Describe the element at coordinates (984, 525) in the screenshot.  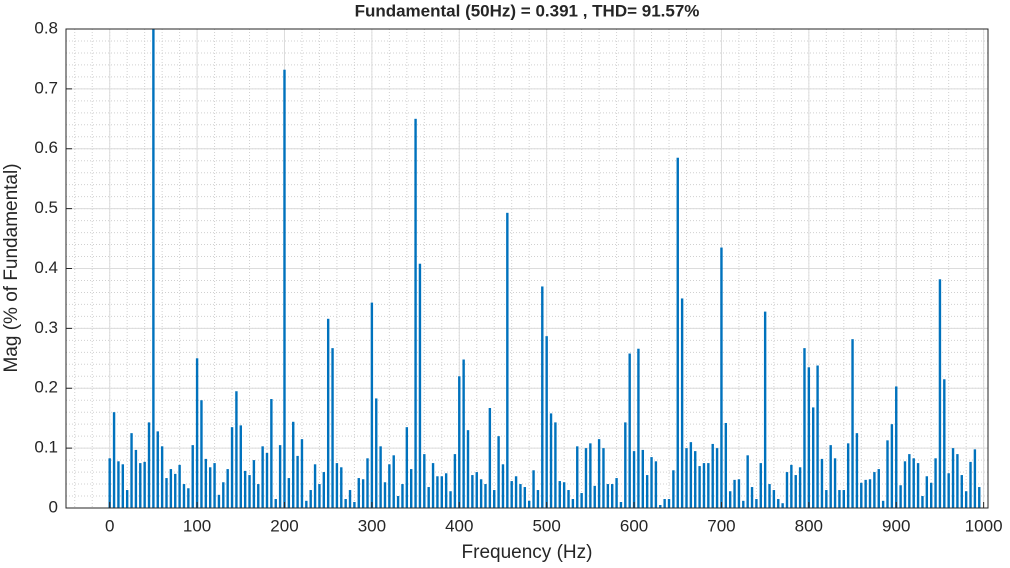
I see `x-tick-label: 1000` at that location.